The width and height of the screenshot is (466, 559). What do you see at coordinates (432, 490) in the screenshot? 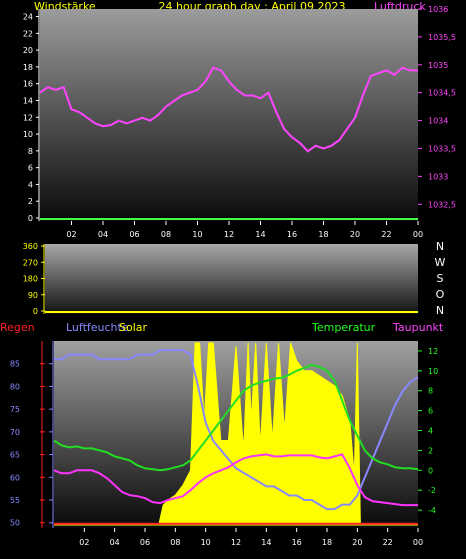
I see `temperature-tick-label: -2` at bounding box center [432, 490].